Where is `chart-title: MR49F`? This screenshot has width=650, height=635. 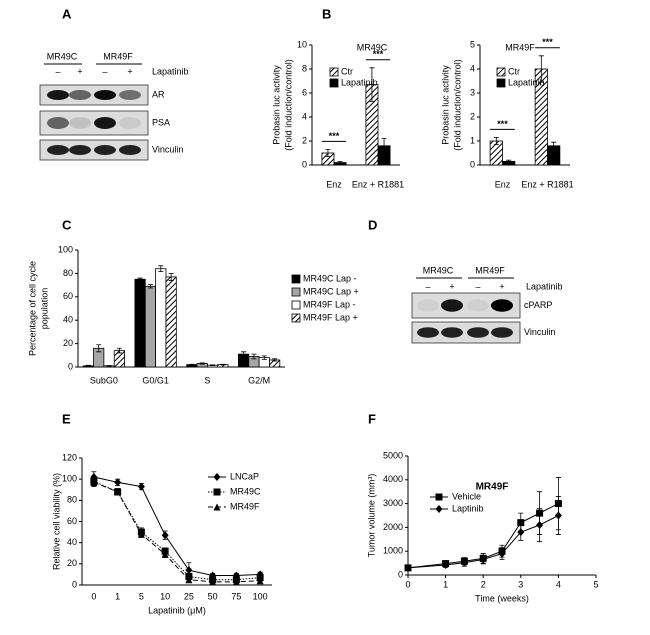 chart-title: MR49F is located at coordinates (520, 47).